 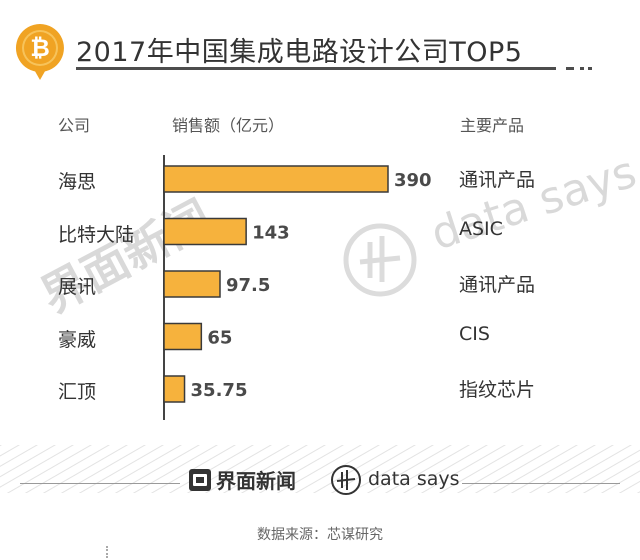 I want to click on product-label: 指纹芯片, so click(x=497, y=390).